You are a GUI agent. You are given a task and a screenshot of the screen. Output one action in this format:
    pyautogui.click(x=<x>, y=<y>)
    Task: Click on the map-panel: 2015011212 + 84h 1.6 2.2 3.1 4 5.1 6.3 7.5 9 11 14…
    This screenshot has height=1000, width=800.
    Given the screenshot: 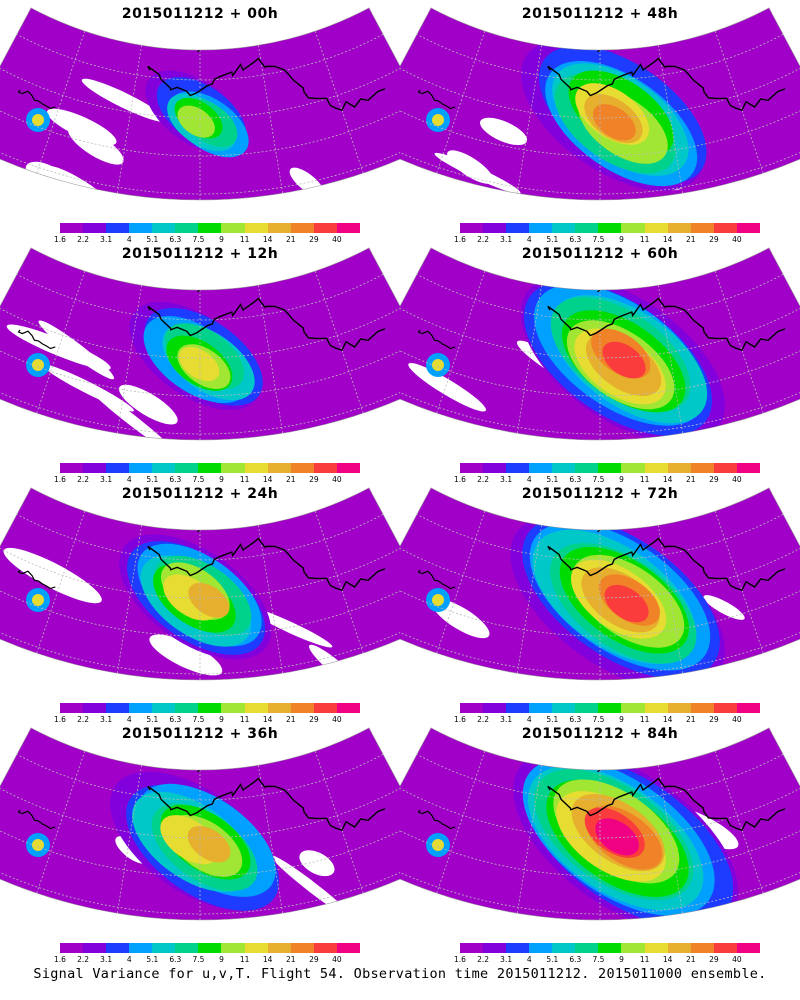 What is the action you would take?
    pyautogui.click(x=600, y=842)
    